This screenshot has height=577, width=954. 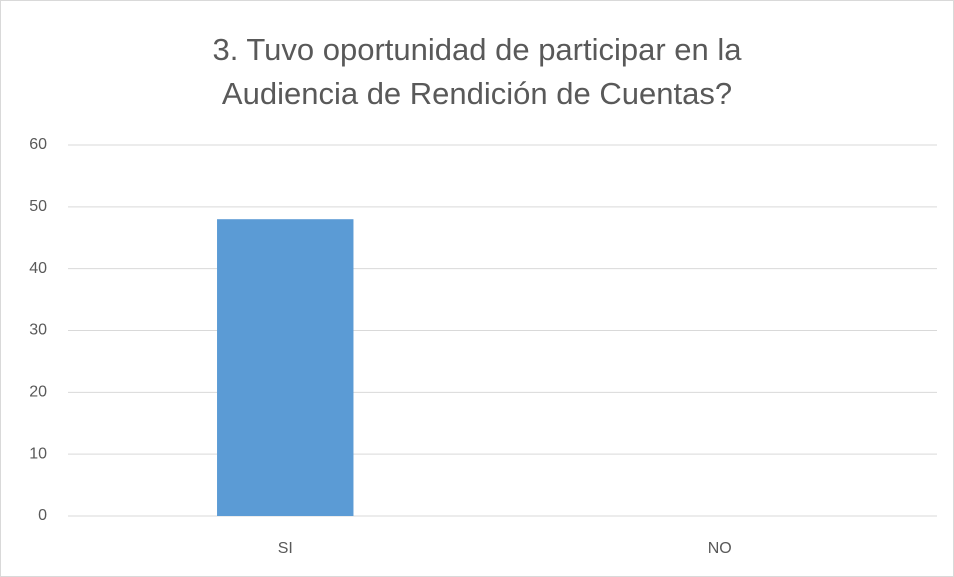 I want to click on y-tick-label: 0, so click(x=42, y=515).